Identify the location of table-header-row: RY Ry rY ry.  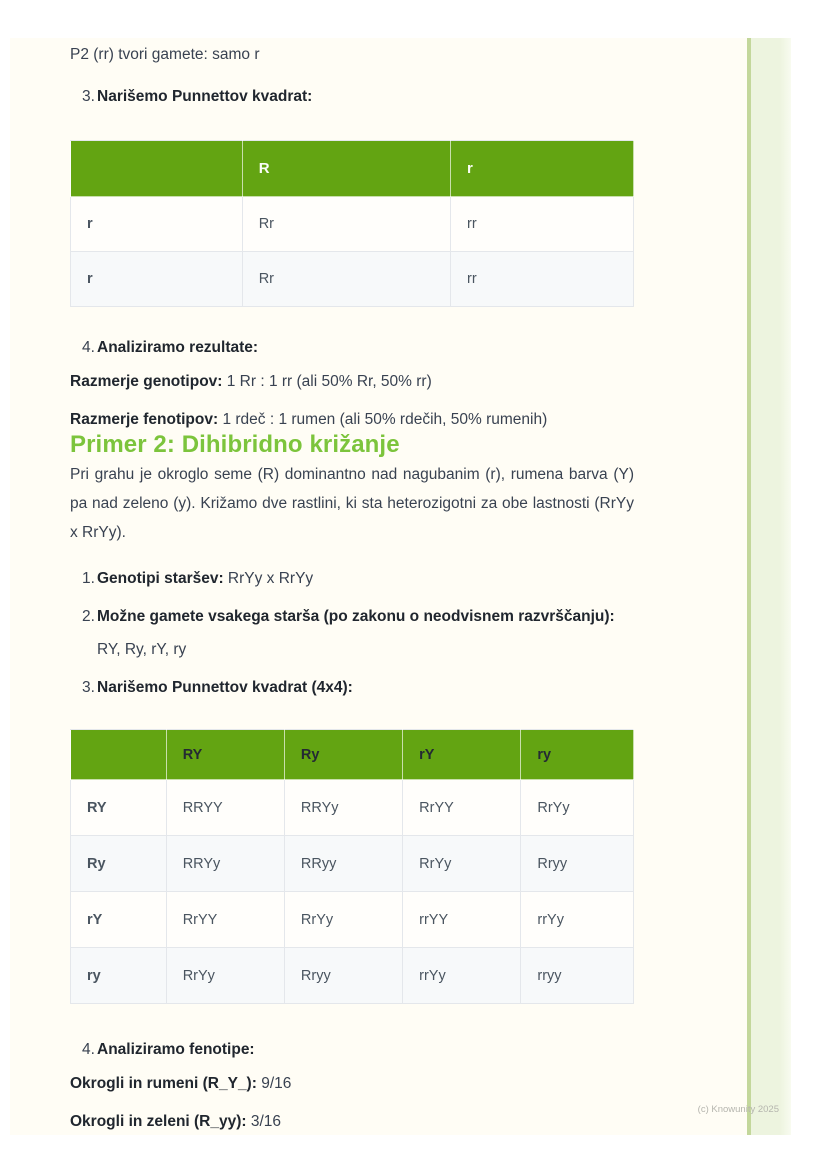
(352, 754).